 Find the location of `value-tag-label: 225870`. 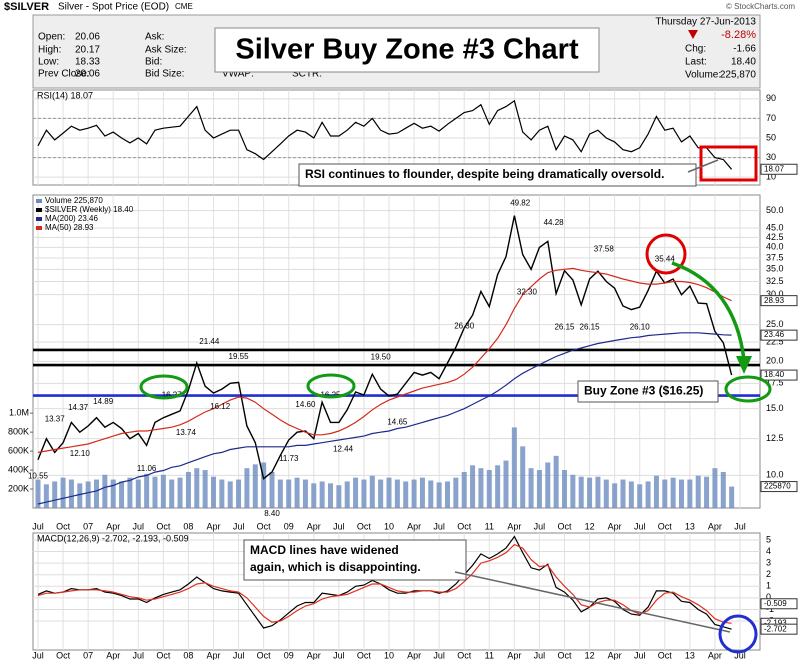

value-tag-label: 225870 is located at coordinates (777, 486).